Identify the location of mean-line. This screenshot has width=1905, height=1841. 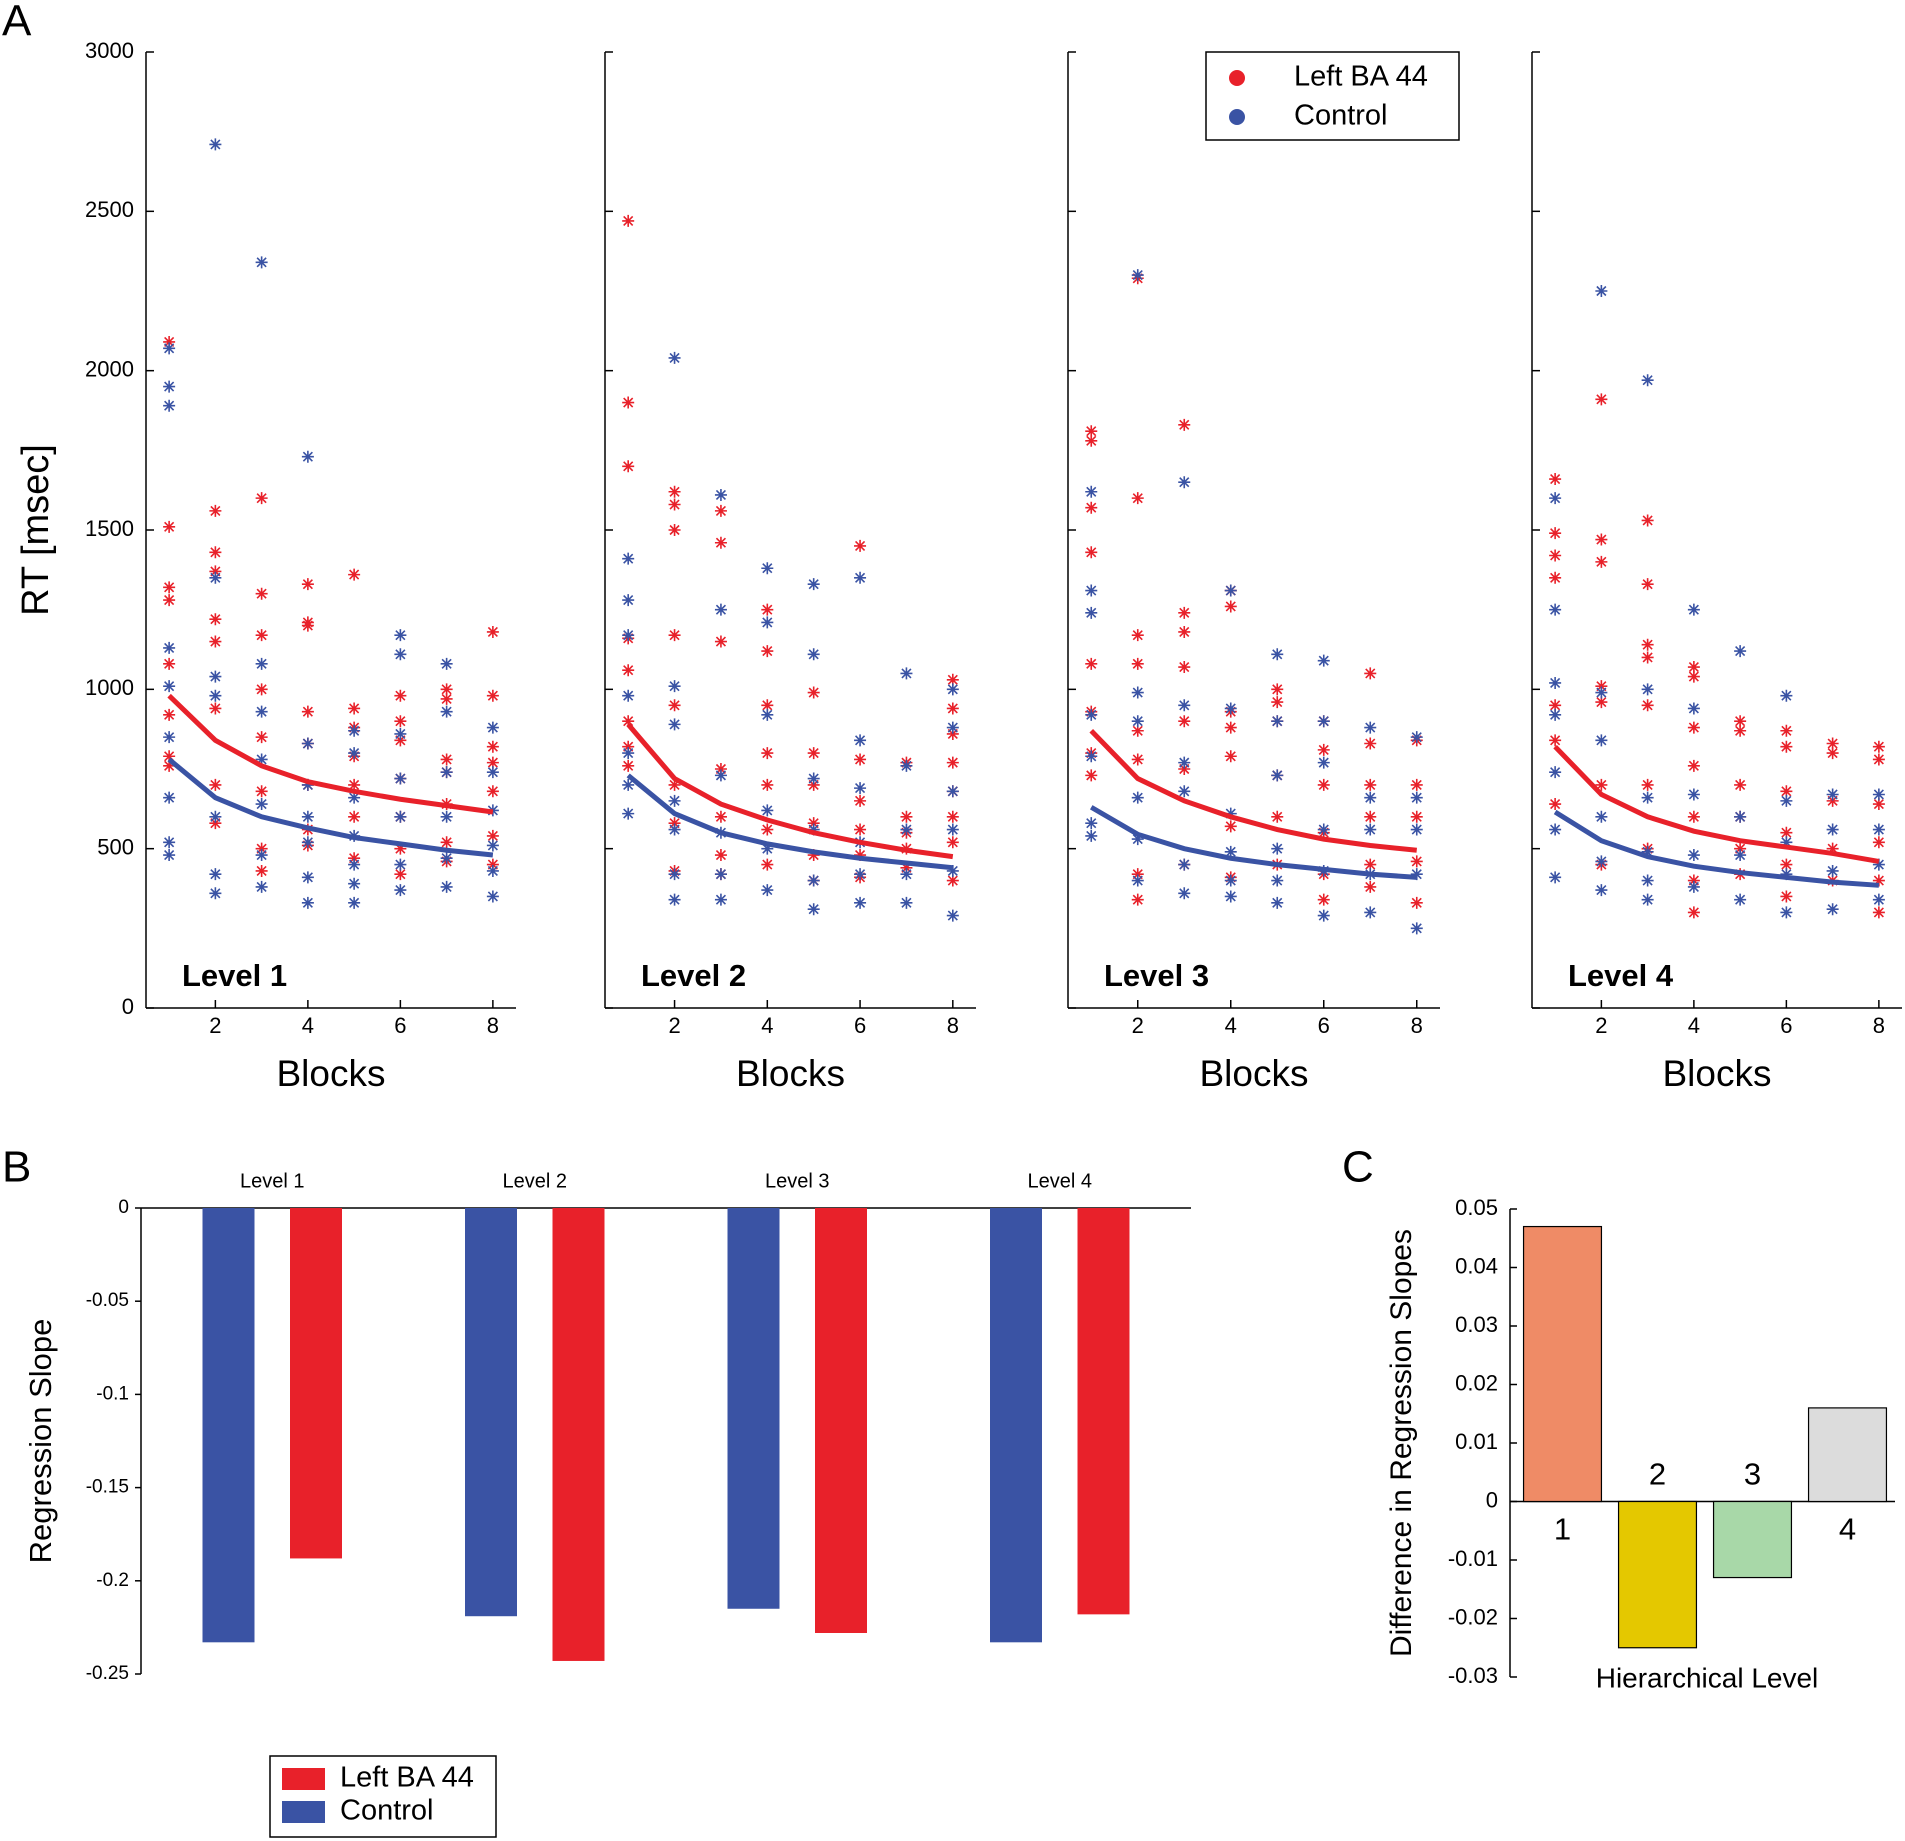
(790, 791).